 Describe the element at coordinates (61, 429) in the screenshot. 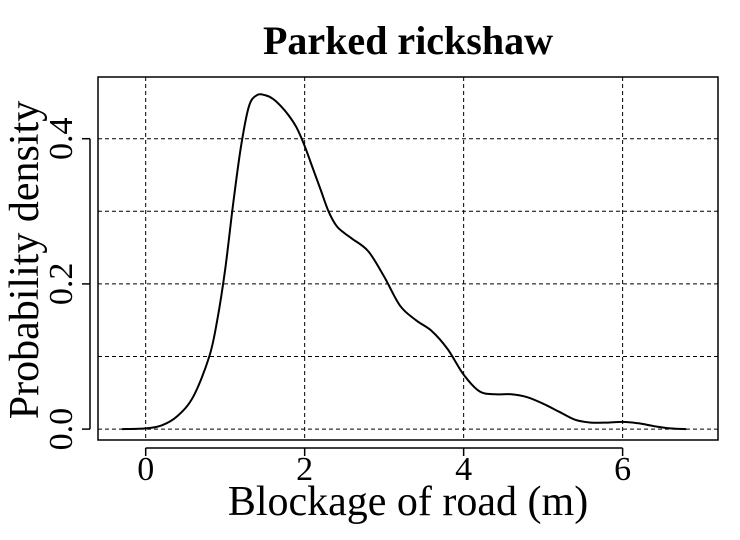

I see `y-tick-label: 0.0` at that location.